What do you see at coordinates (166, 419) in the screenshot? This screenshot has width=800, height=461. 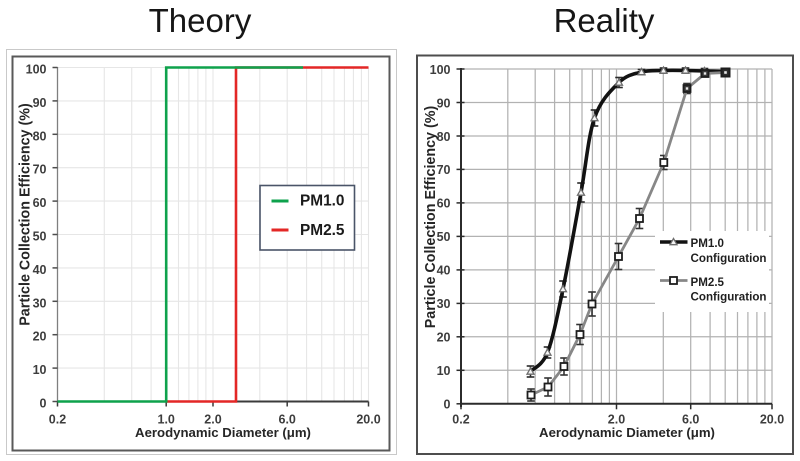 I see `svg-text: 1.0` at bounding box center [166, 419].